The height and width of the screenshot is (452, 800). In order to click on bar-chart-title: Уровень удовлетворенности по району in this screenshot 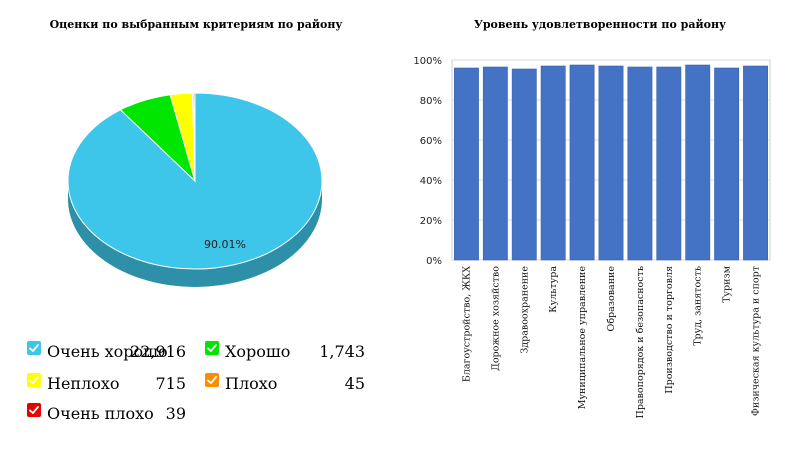, I will do `click(600, 24)`.